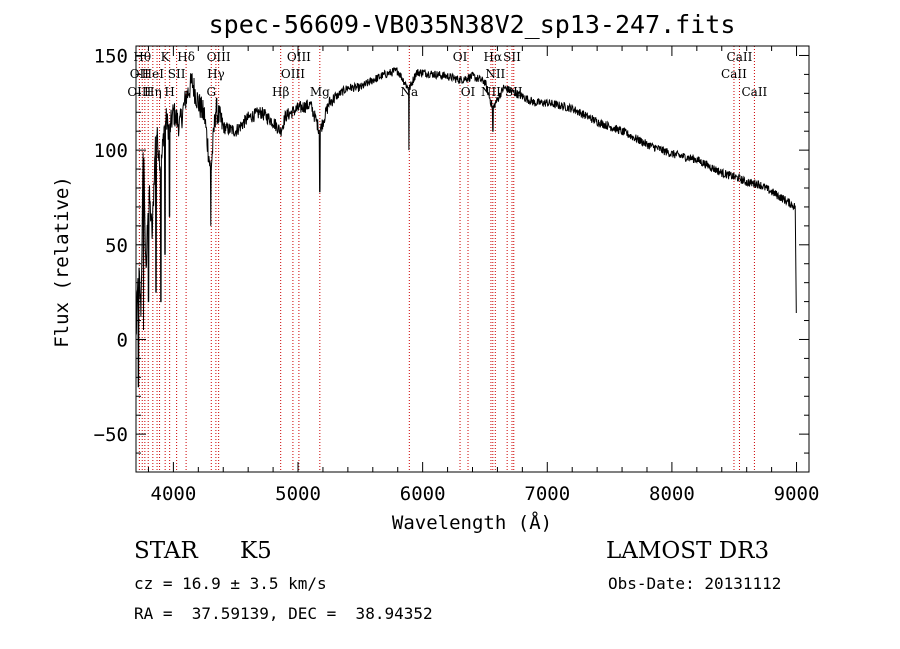 The width and height of the screenshot is (900, 649). I want to click on x-tick-label: 5000, so click(298, 494).